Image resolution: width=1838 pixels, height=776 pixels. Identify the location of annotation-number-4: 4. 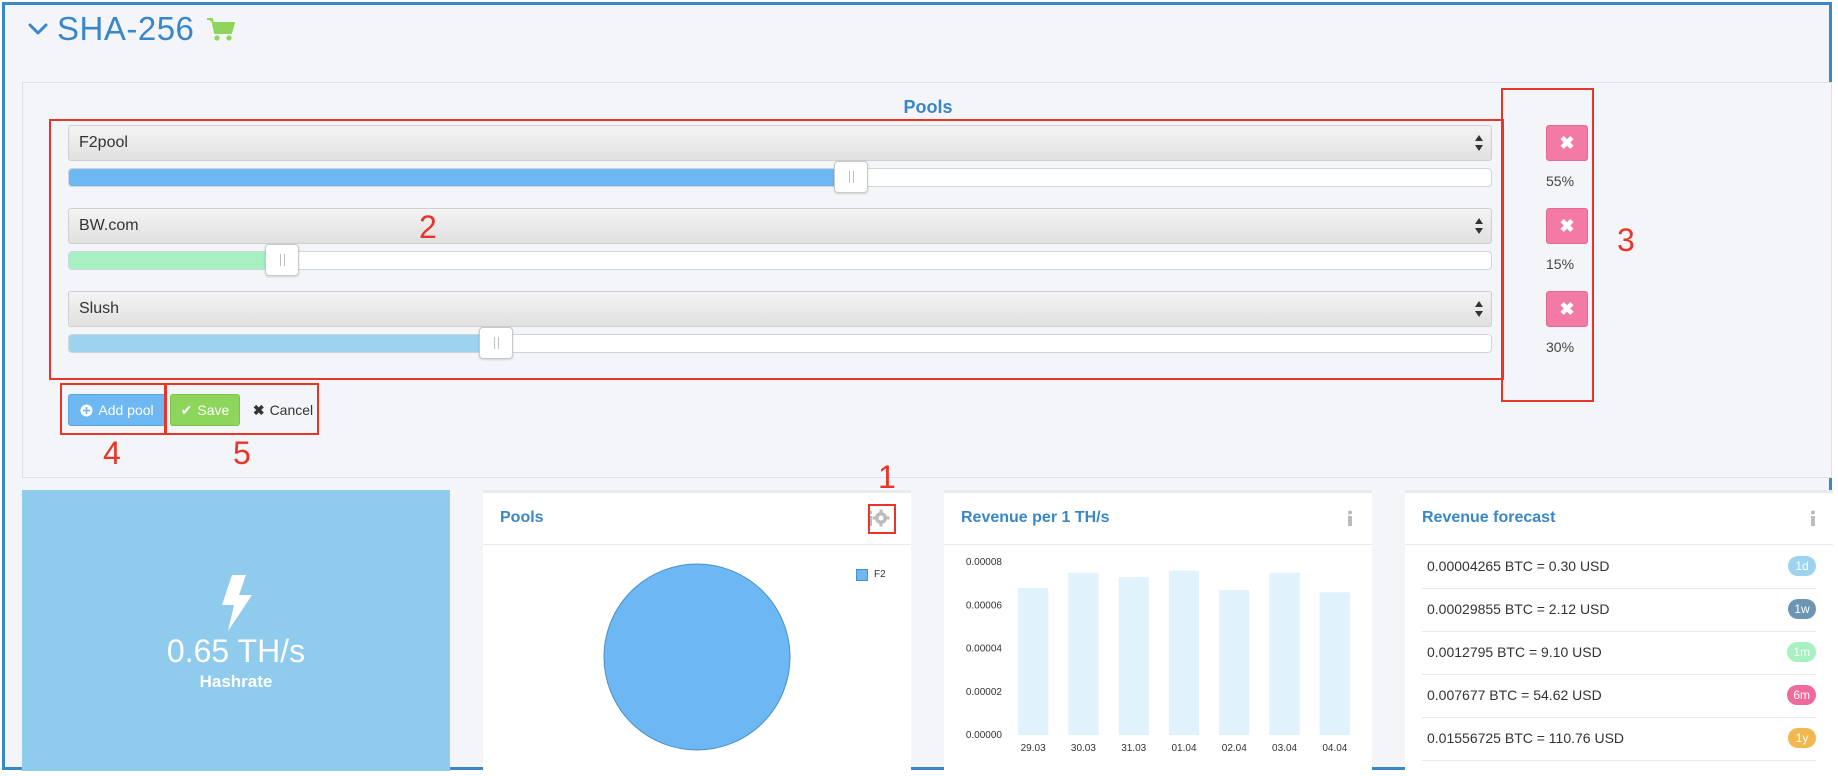
(112, 453).